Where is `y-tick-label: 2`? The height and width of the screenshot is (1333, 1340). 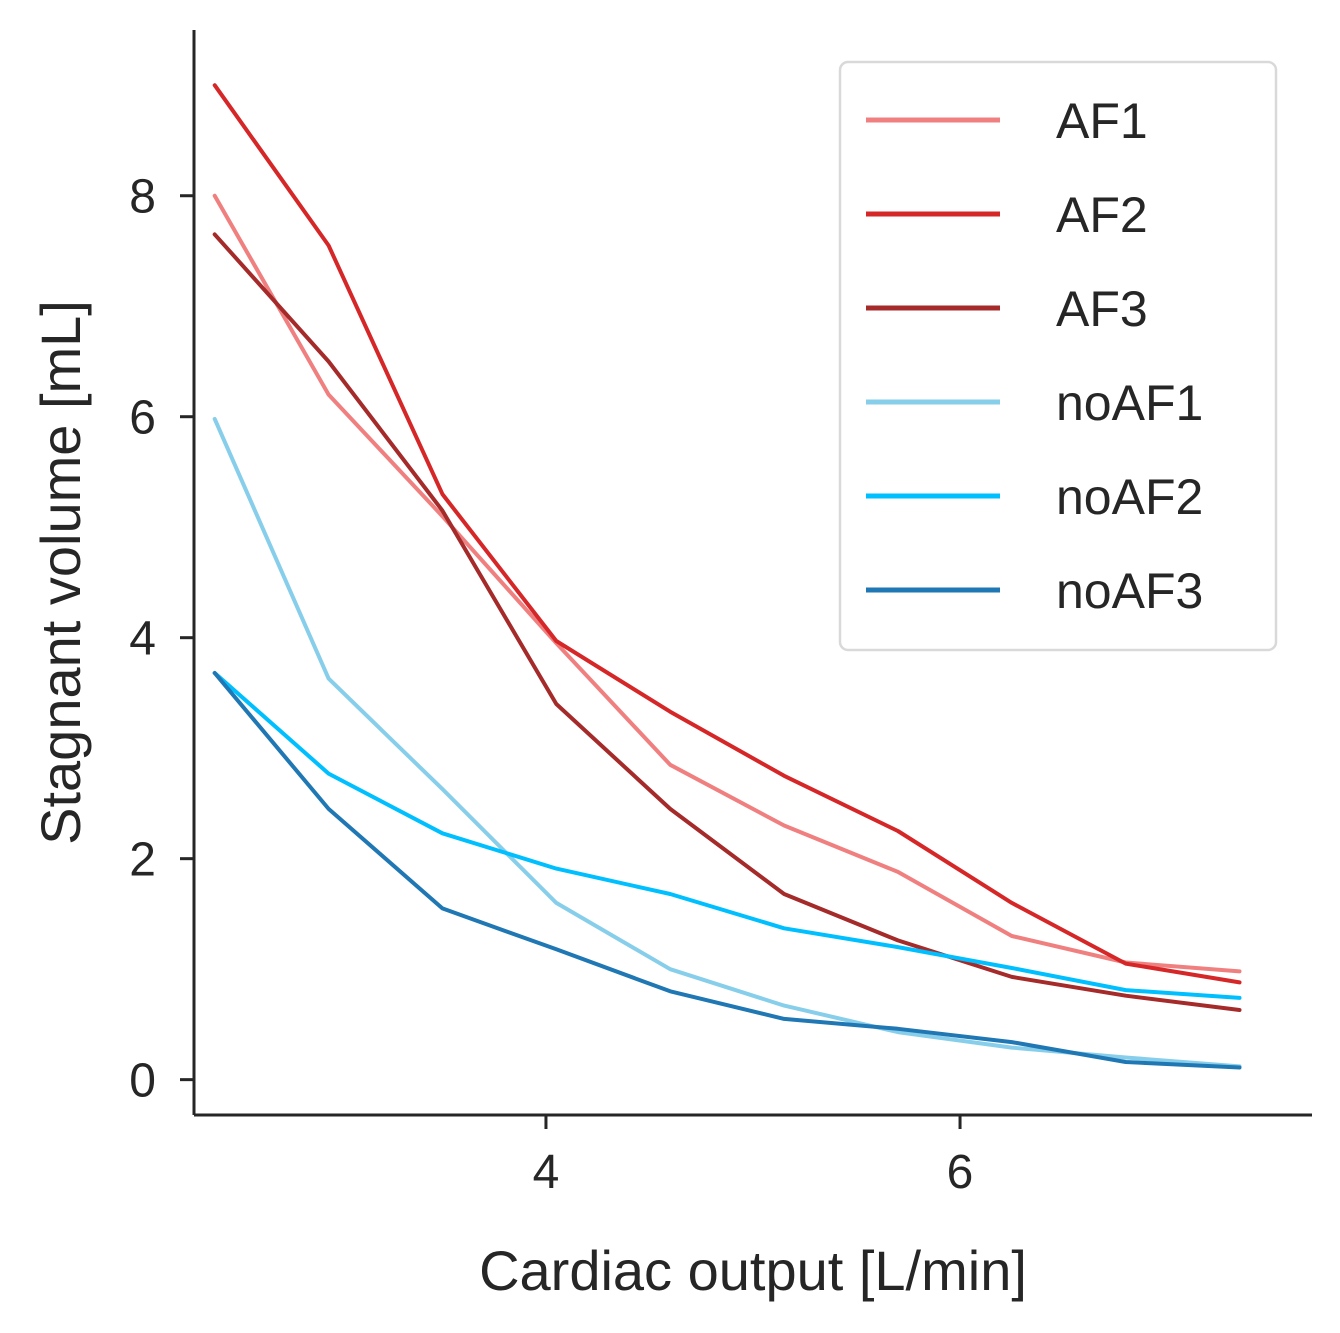
y-tick-label: 2 is located at coordinates (142, 860).